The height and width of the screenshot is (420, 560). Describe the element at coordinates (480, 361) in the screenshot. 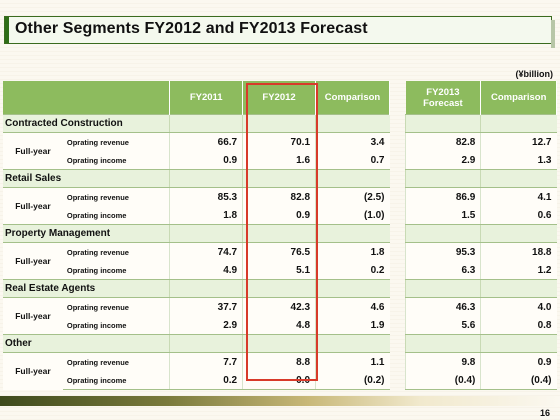

I see `forecast-data-row: 9.8 0.9` at that location.